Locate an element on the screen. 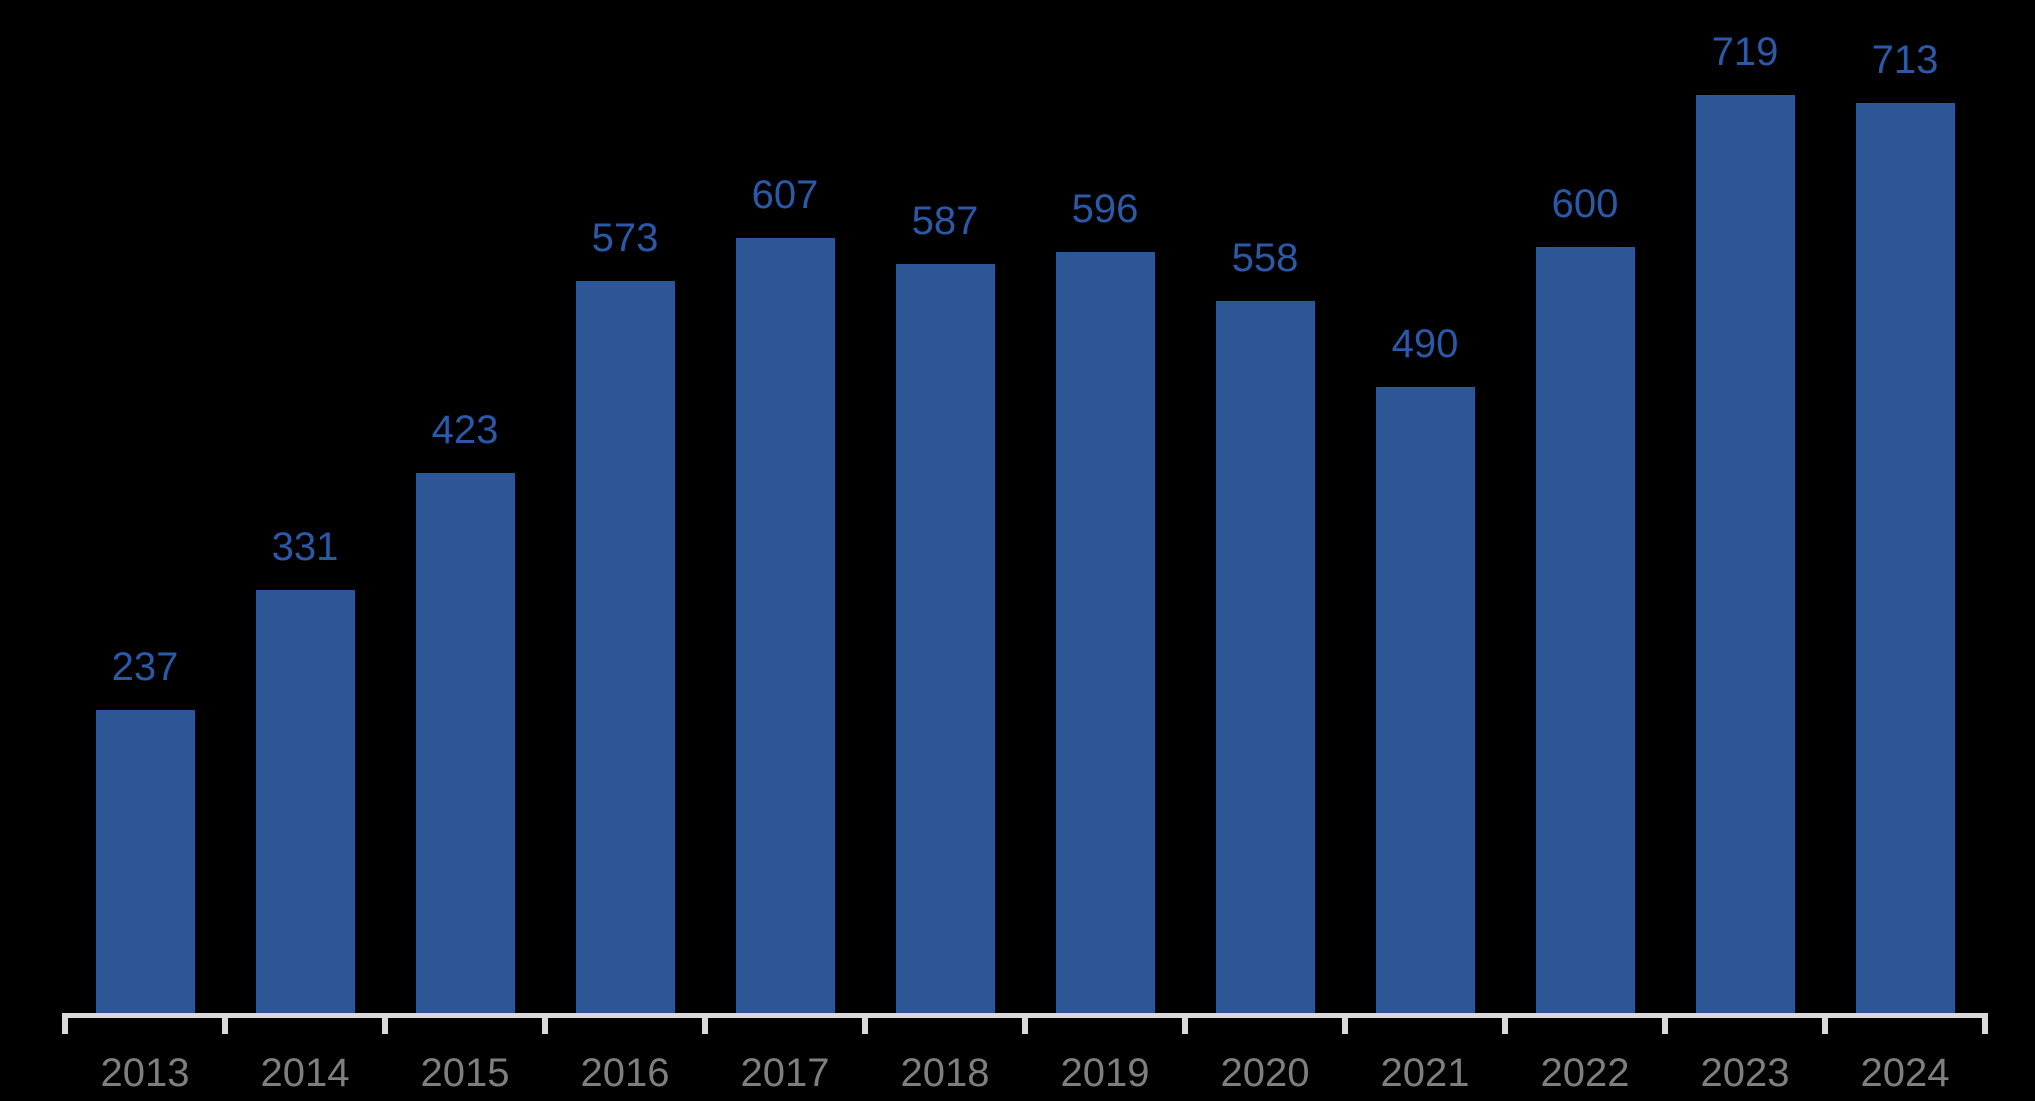  bar-value-label: 331 is located at coordinates (305, 547).